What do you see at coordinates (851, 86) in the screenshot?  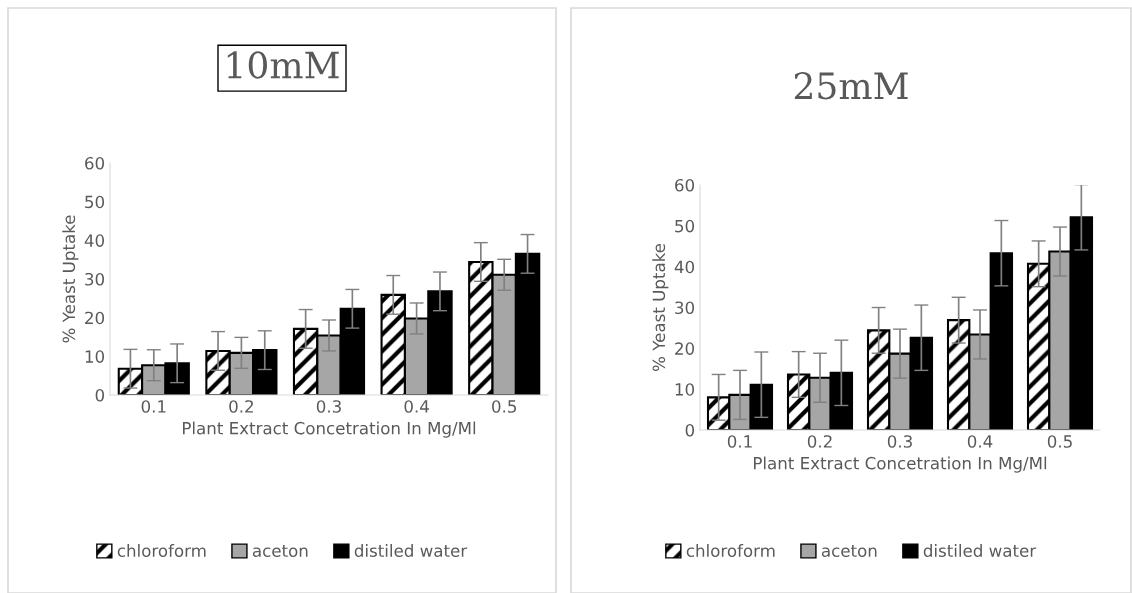 I see `chart-title: 25mM` at bounding box center [851, 86].